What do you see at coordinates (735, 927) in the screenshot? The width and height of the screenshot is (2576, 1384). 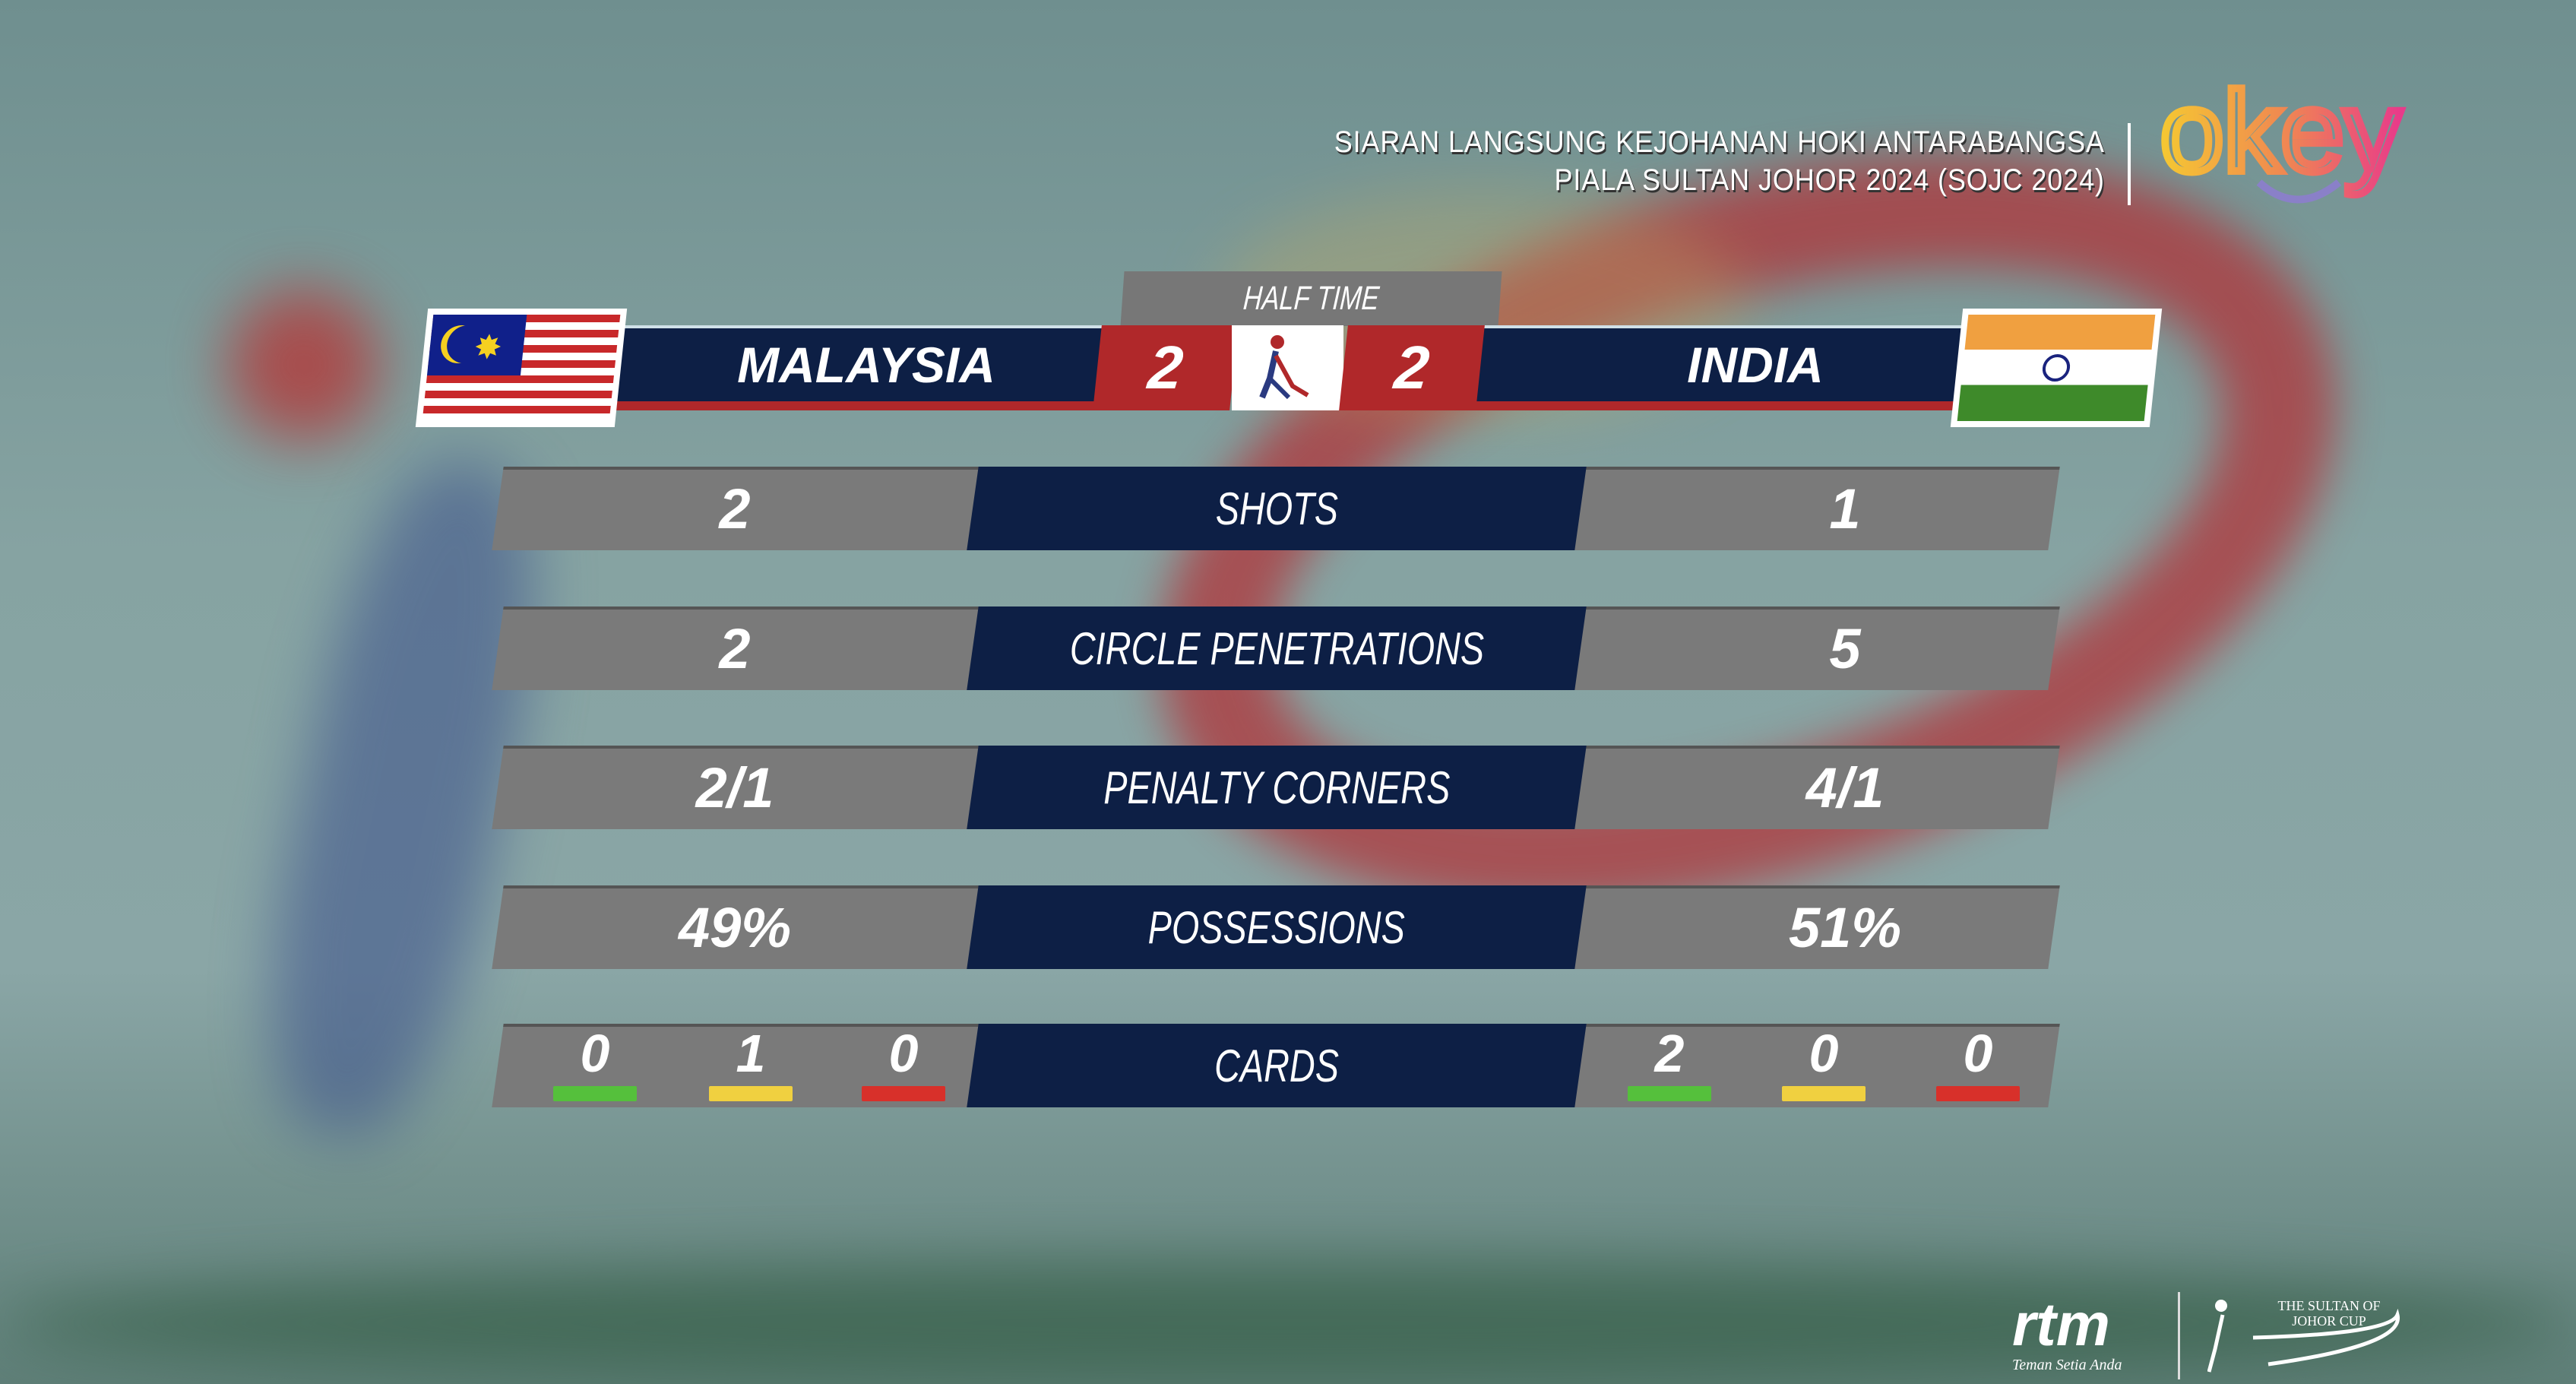 I see `home-possession: 49%` at bounding box center [735, 927].